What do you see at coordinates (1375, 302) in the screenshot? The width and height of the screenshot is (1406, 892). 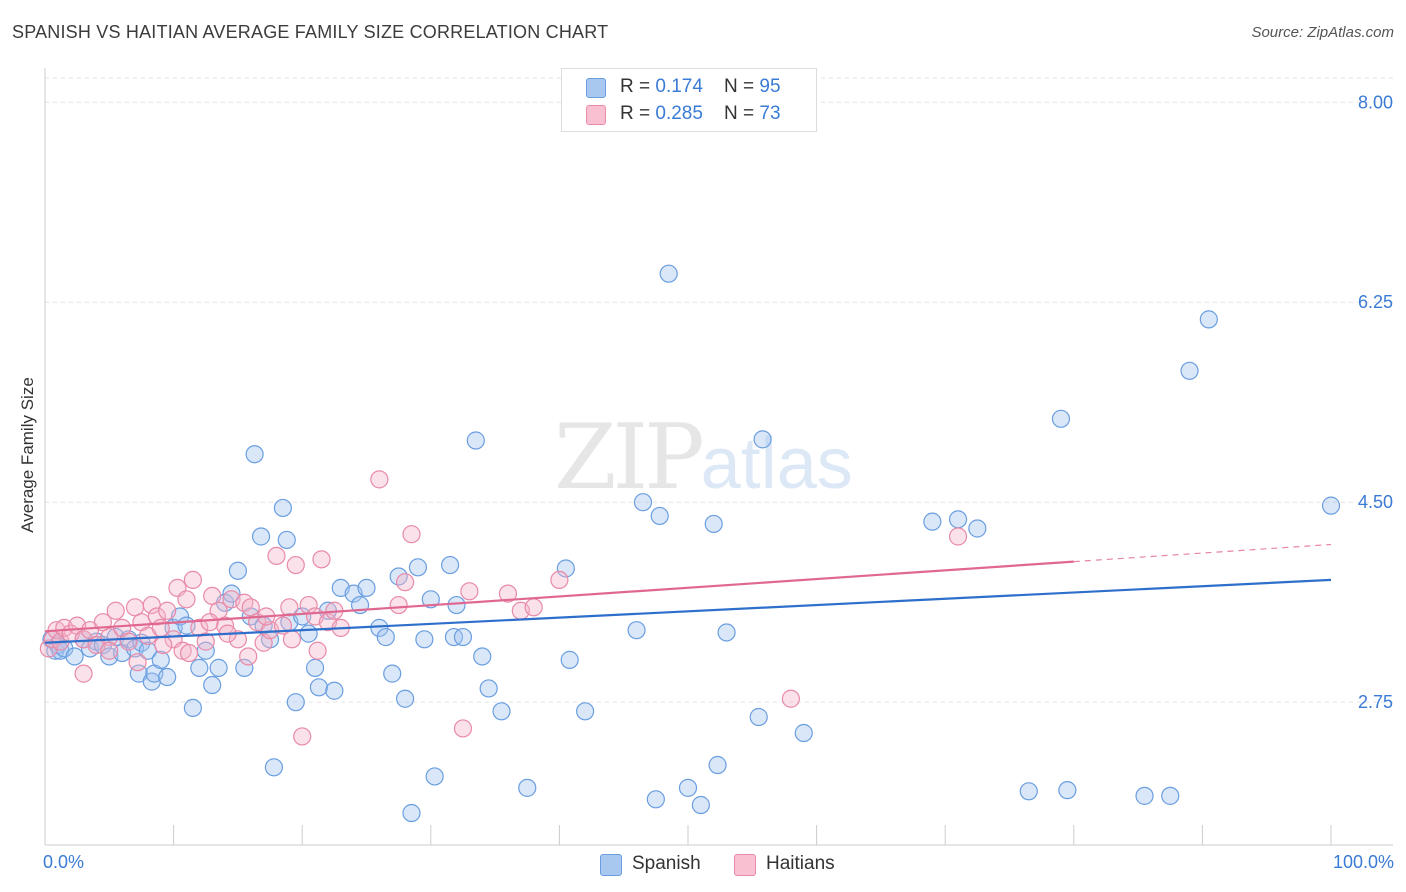 I see `y-tick-label: 6.25` at bounding box center [1375, 302].